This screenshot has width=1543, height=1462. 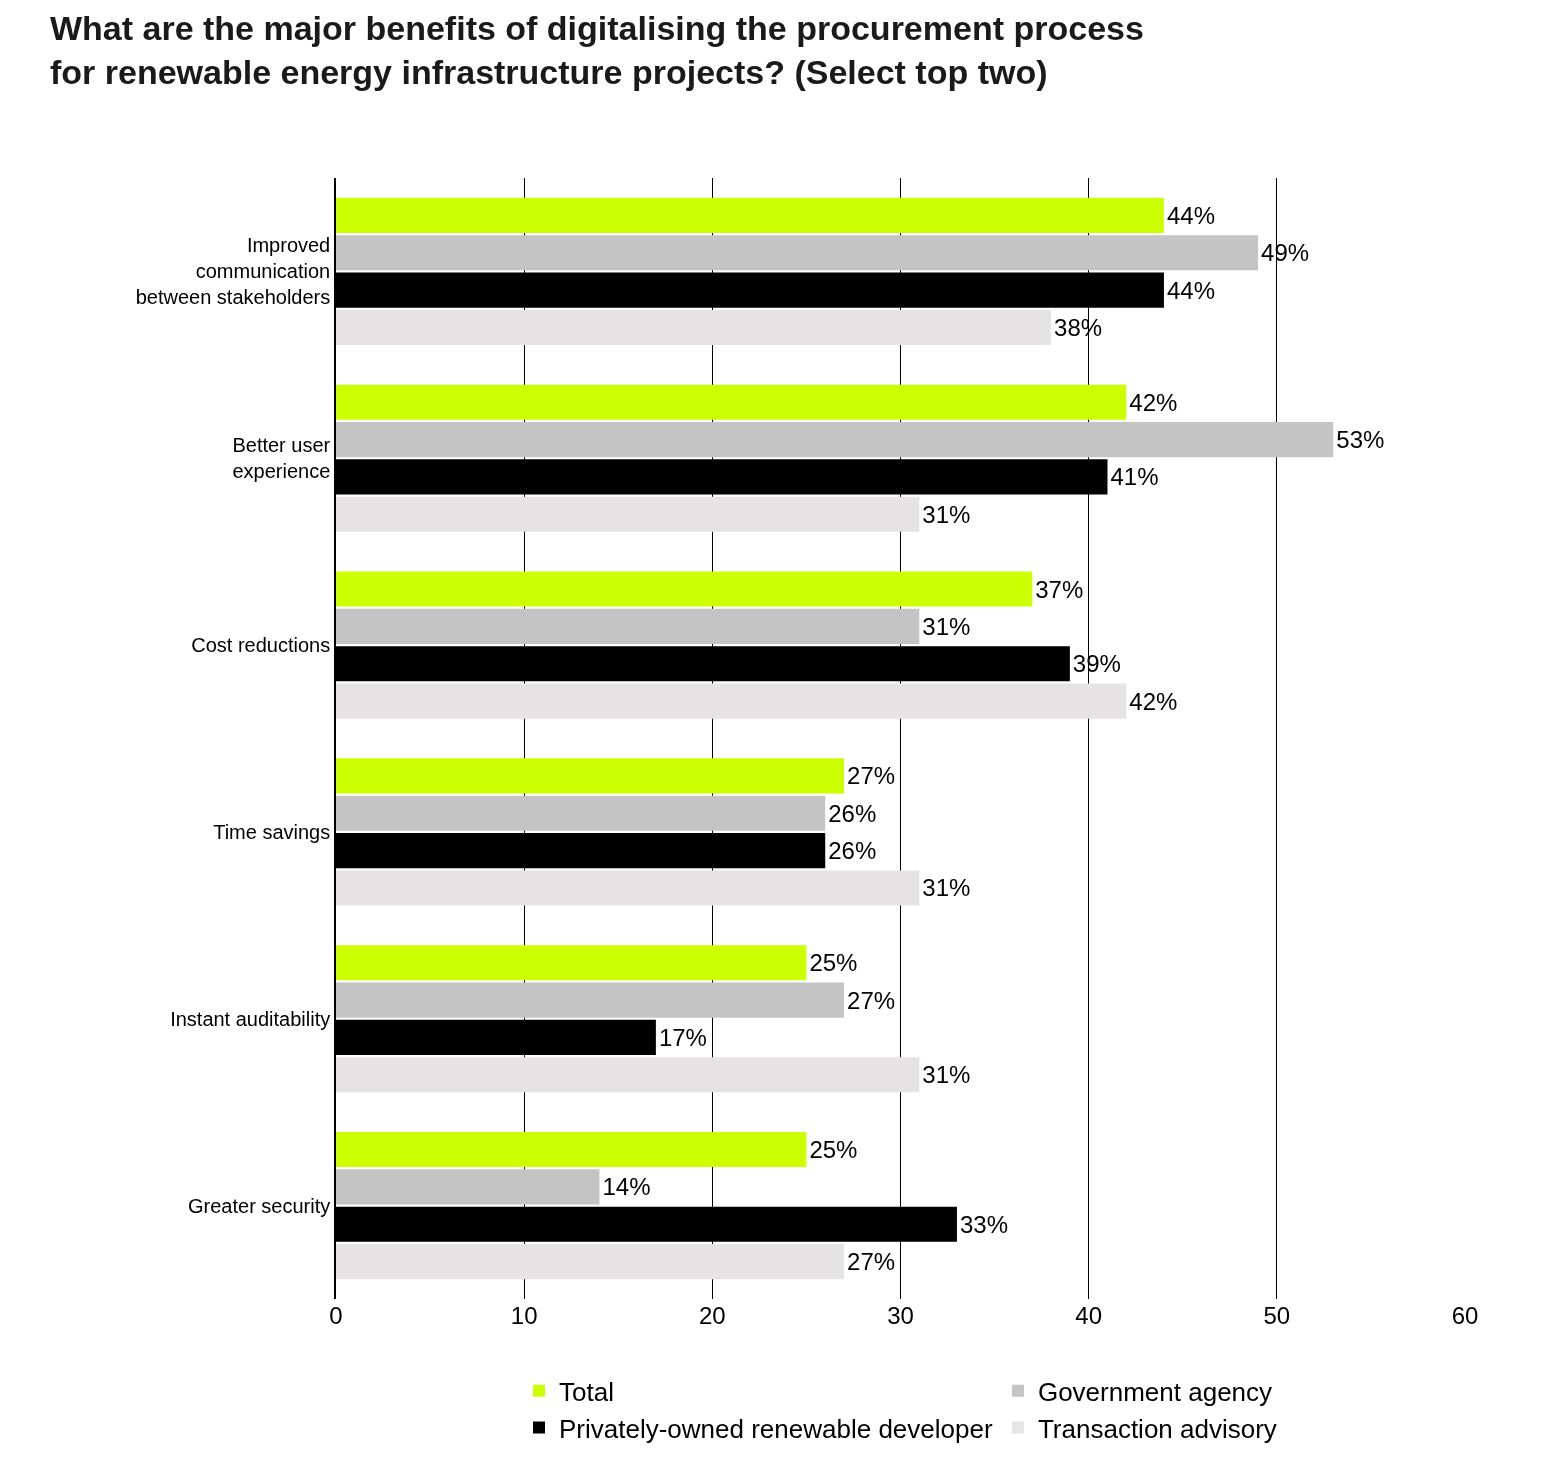 What do you see at coordinates (233, 271) in the screenshot?
I see `y-tick-label: Improved communication between stakeholders` at bounding box center [233, 271].